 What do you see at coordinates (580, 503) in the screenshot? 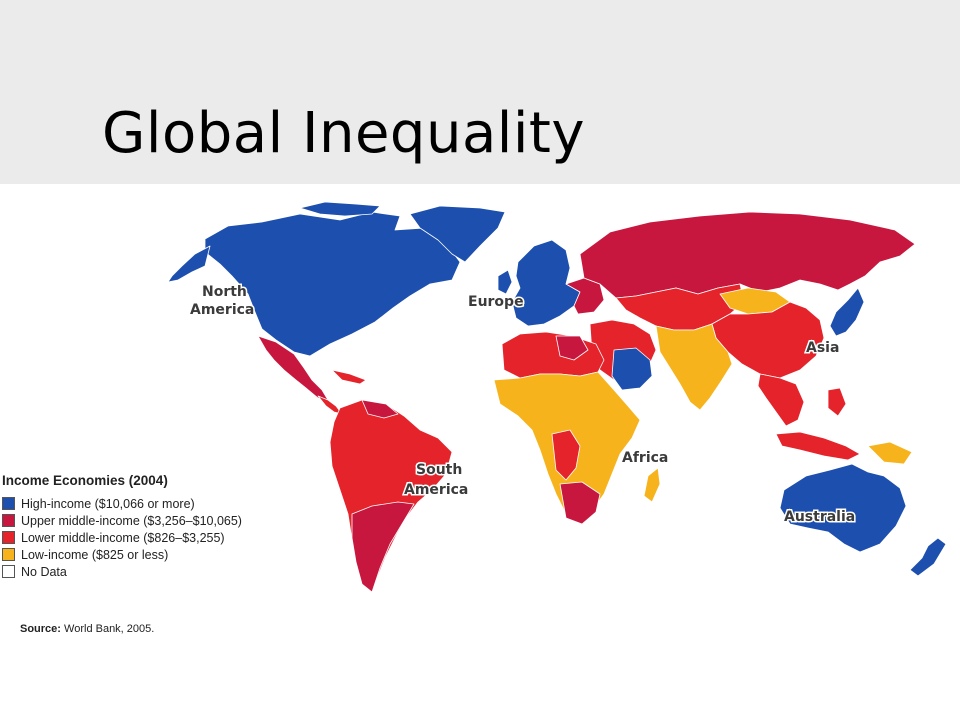
I see `southern-africa-region` at bounding box center [580, 503].